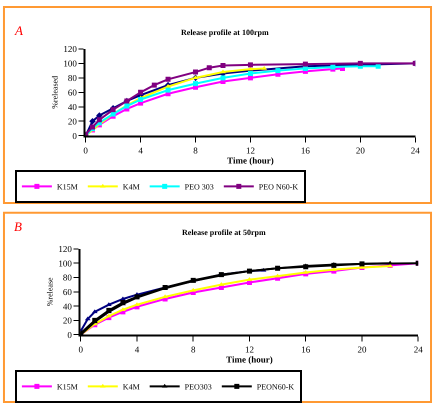 The height and width of the screenshot is (409, 437). Describe the element at coordinates (85, 151) in the screenshot. I see `x-tick-label: 0` at that location.